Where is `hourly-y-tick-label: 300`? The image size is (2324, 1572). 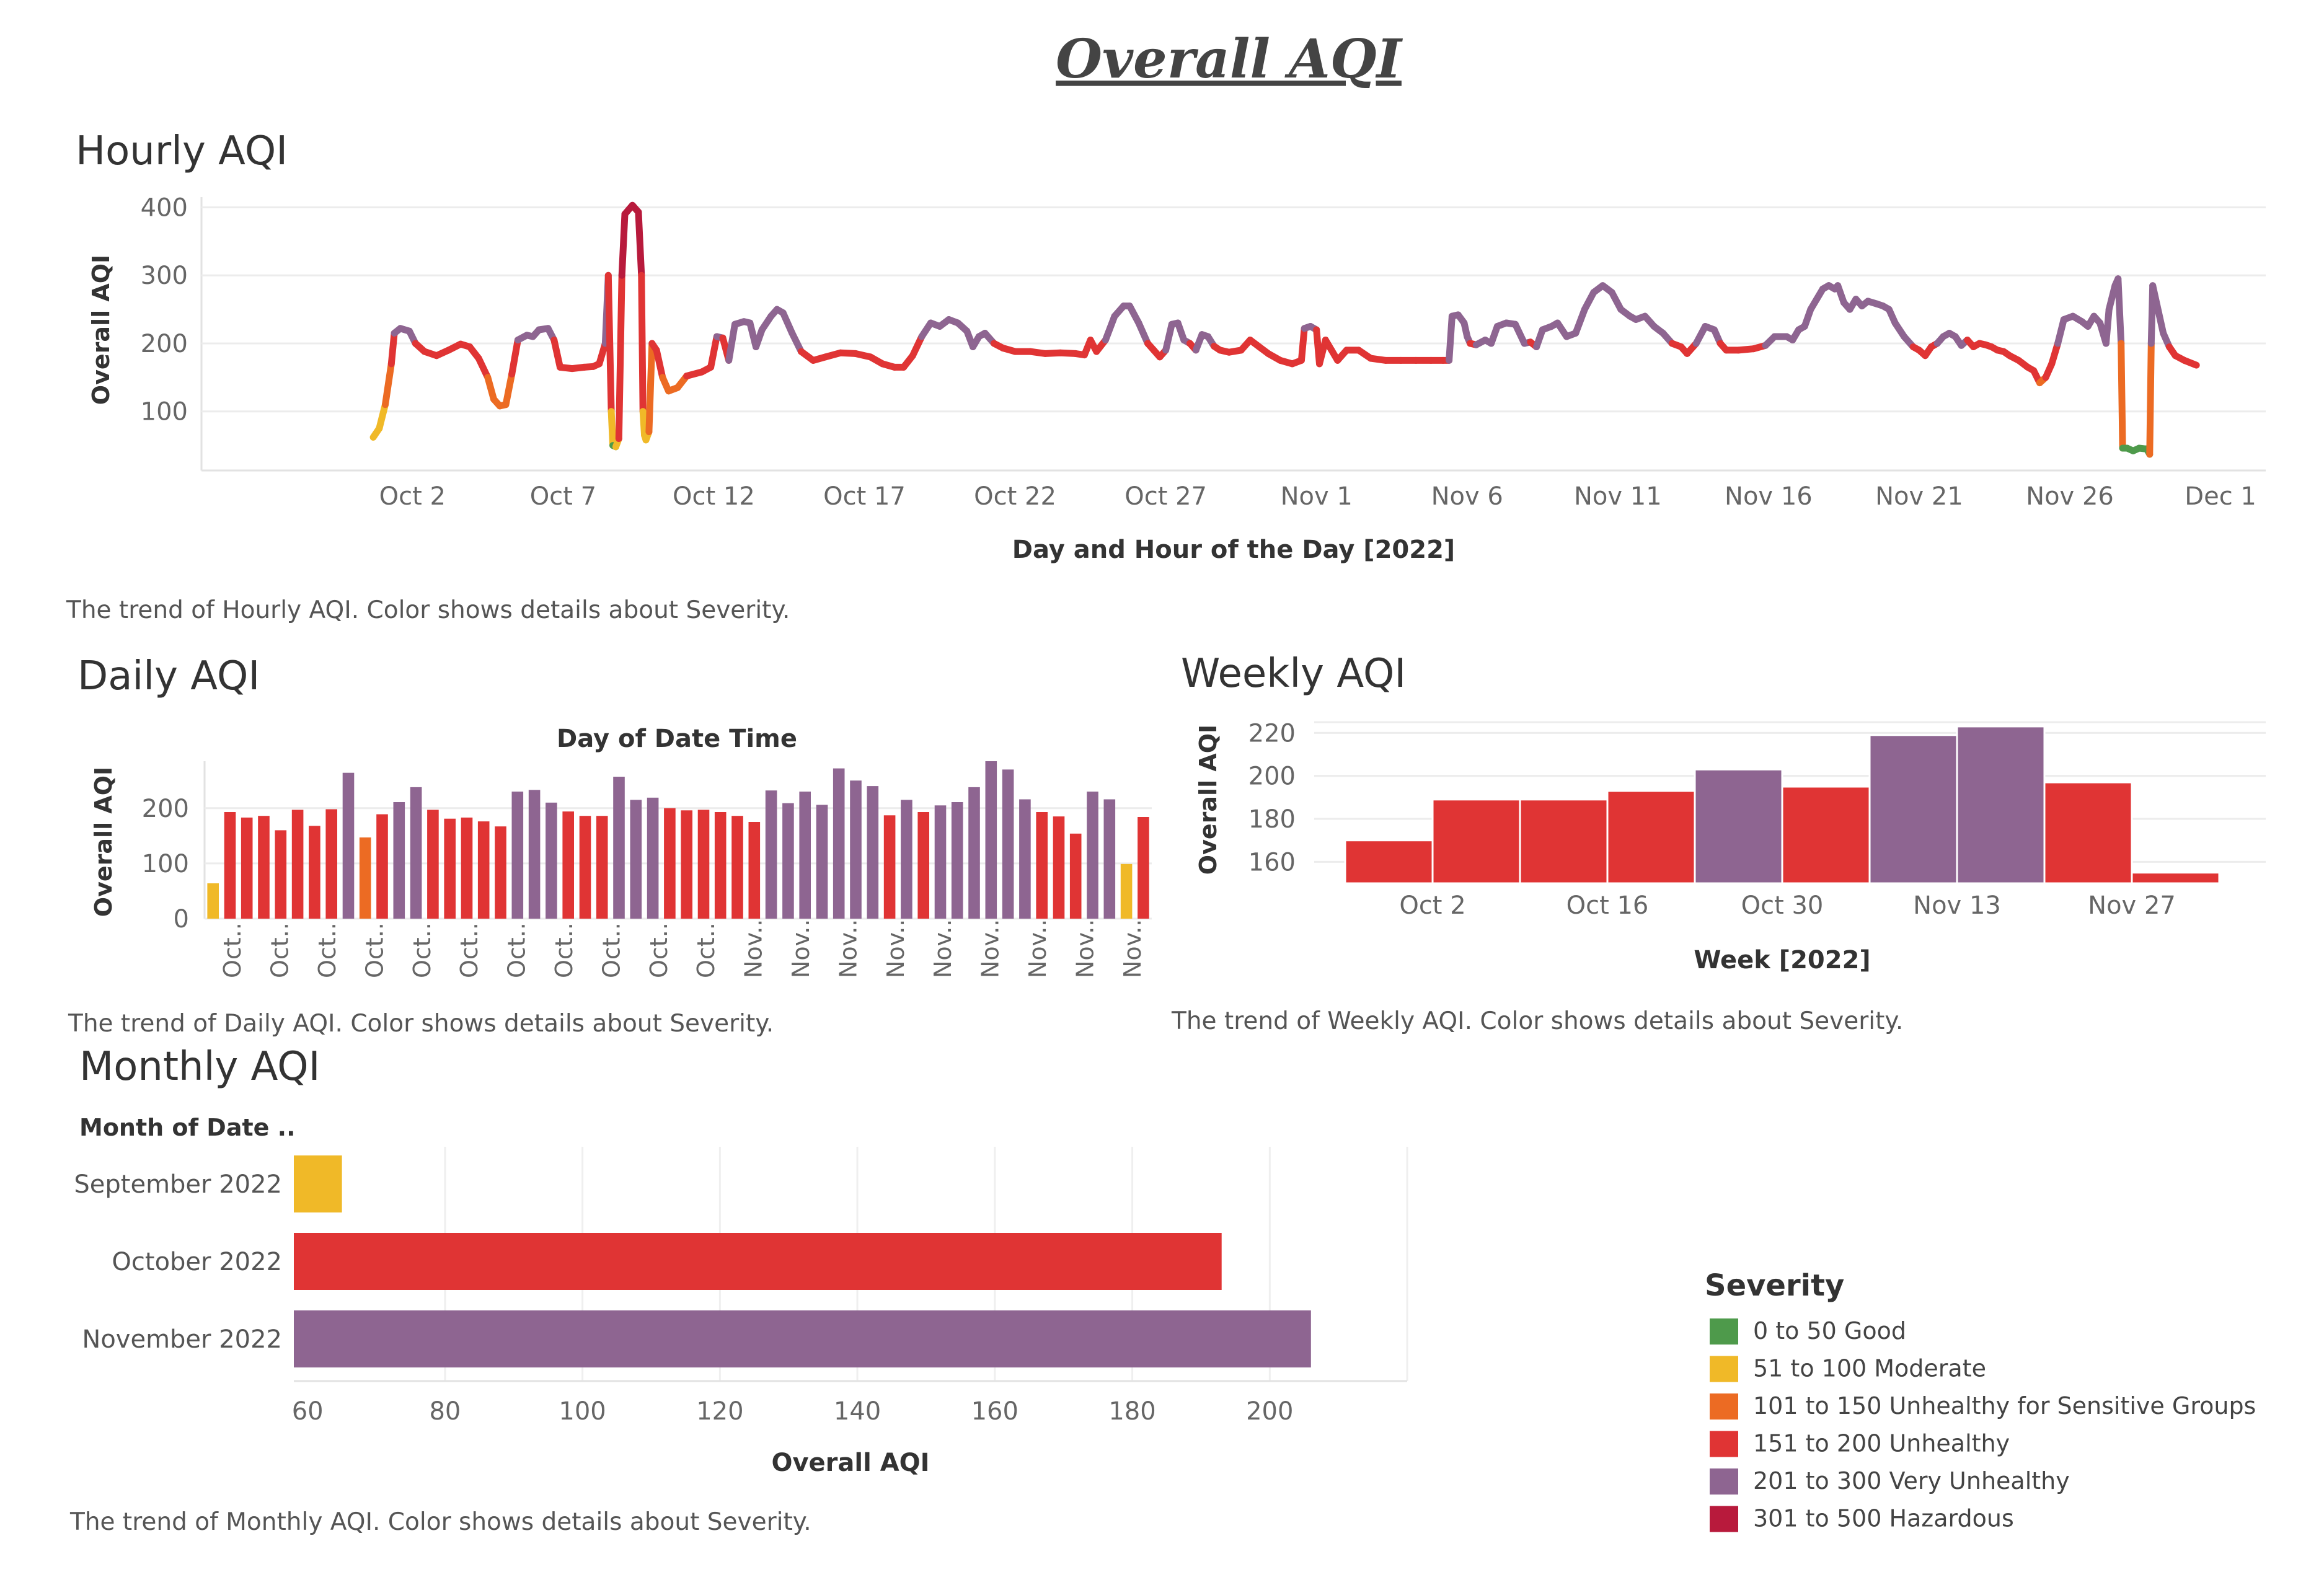 hourly-y-tick-label: 300 is located at coordinates (164, 276).